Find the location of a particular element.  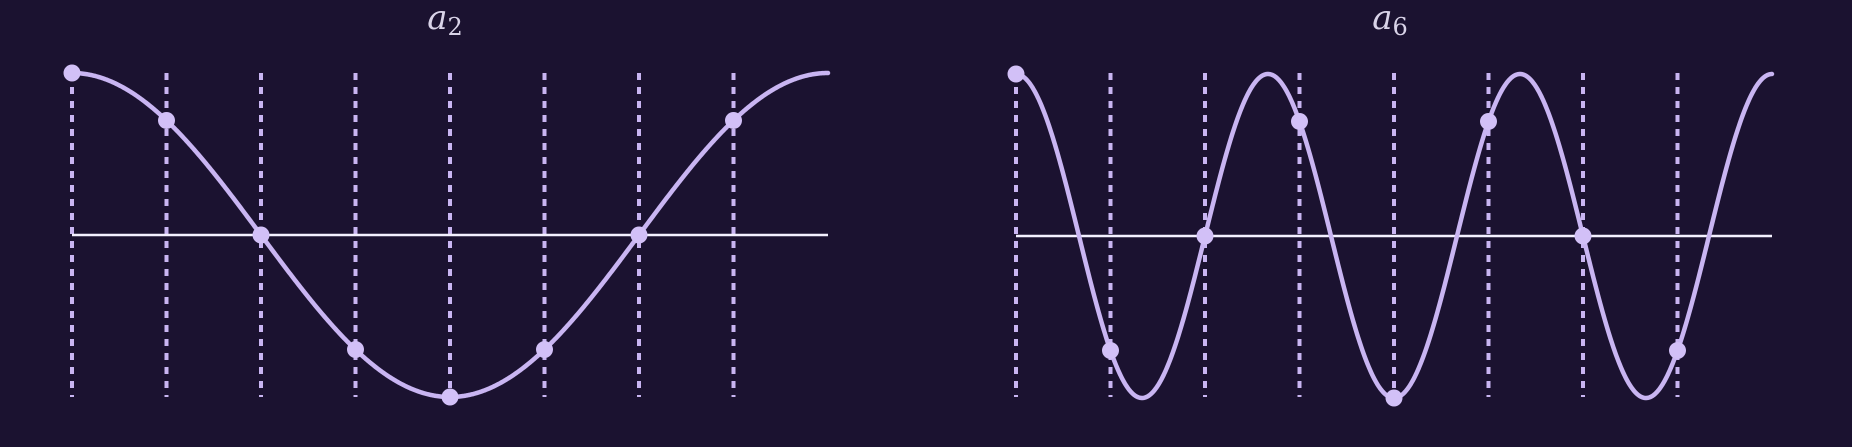

label-a2-base: a is located at coordinates (437, 19).